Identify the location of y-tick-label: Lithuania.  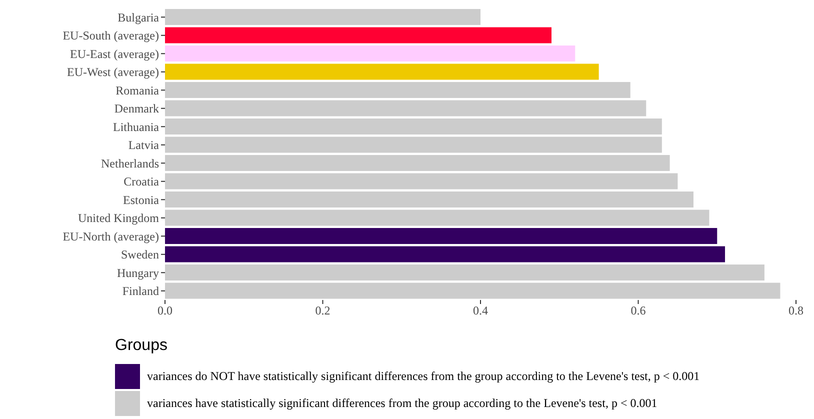
(136, 127).